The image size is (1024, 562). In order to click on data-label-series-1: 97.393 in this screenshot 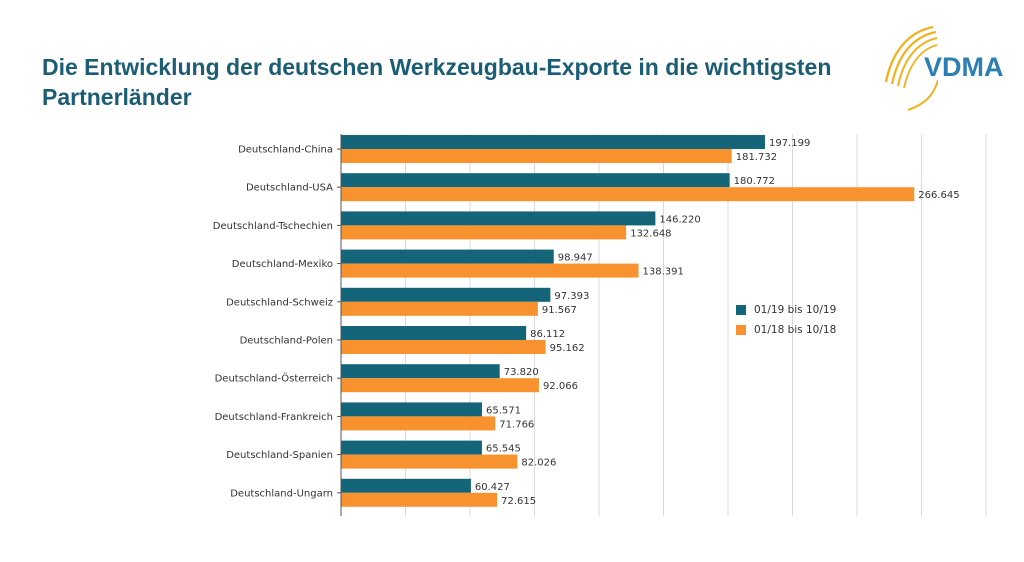, I will do `click(571, 296)`.